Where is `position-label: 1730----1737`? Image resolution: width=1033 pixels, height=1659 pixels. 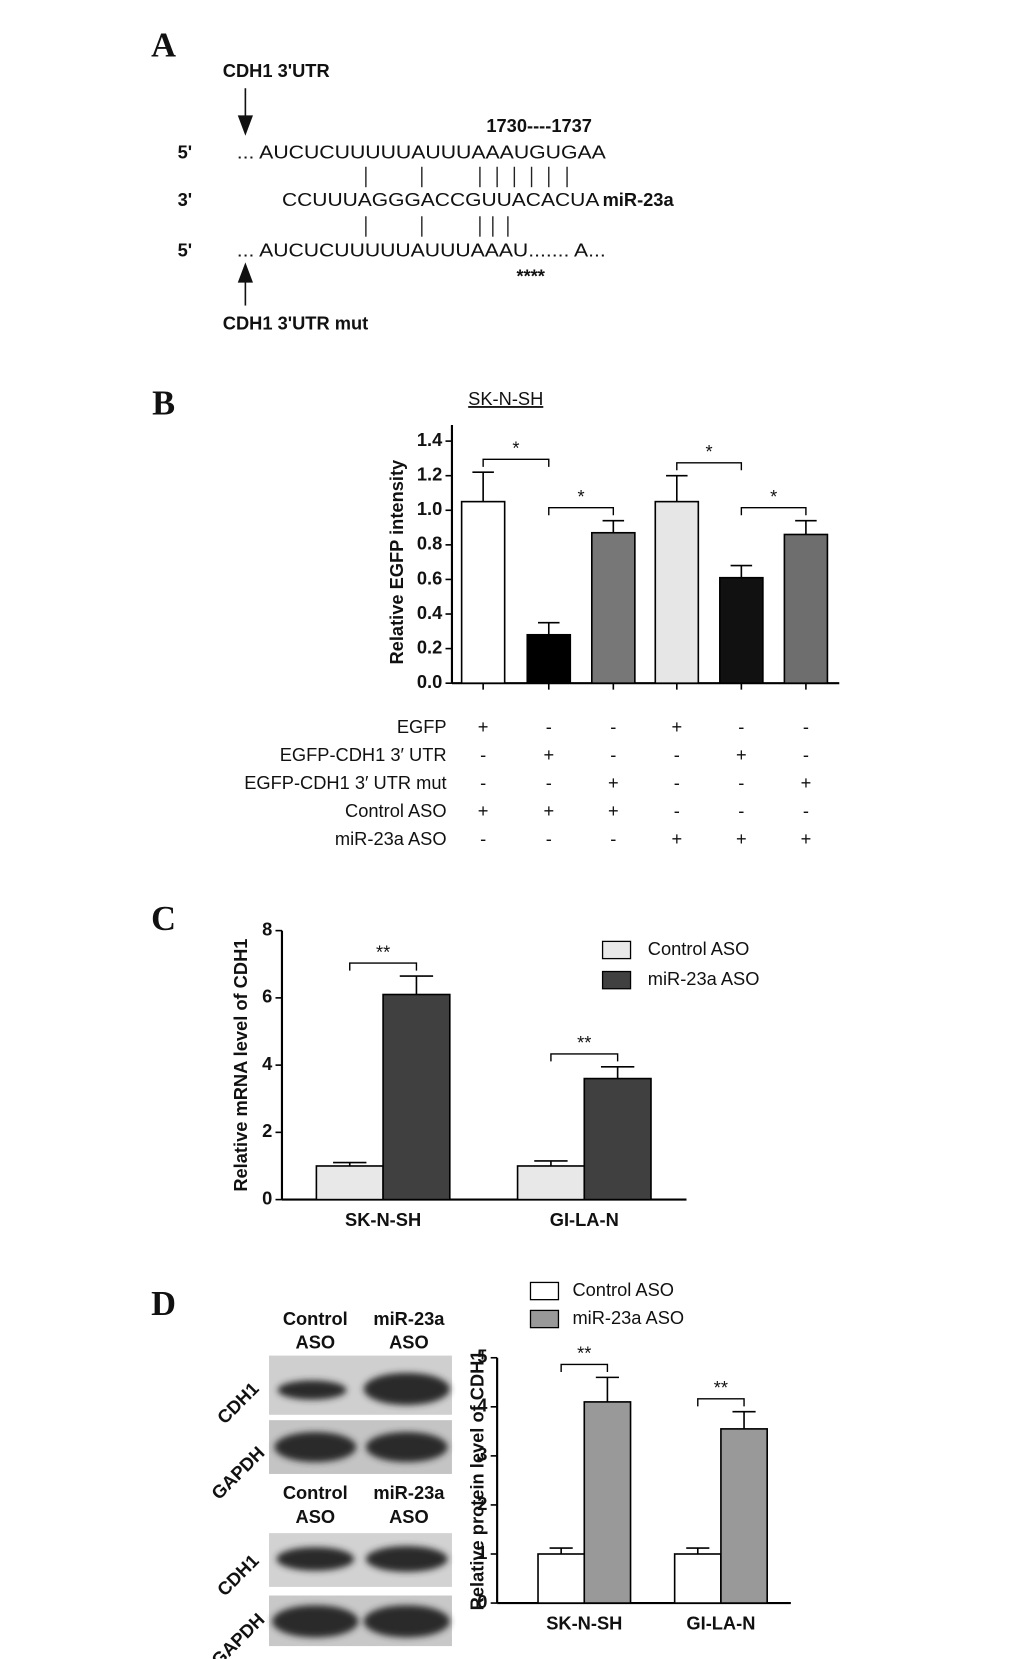
position-label: 1730----1737 is located at coordinates (539, 125).